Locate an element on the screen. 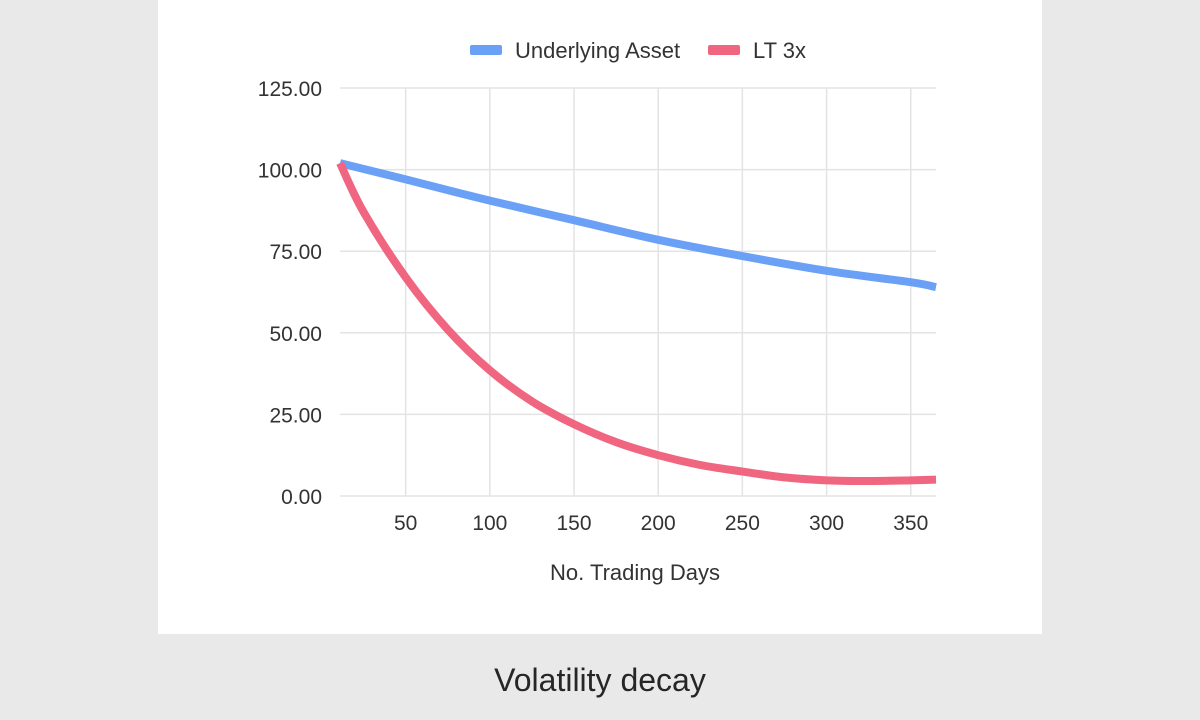 This screenshot has height=720, width=1200. y-tick-label: 100.00 is located at coordinates (290, 171).